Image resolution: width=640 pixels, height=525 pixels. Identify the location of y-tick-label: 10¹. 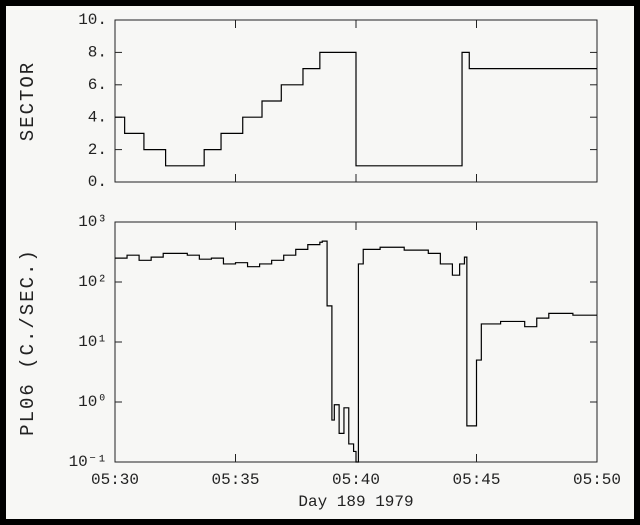
(92, 342).